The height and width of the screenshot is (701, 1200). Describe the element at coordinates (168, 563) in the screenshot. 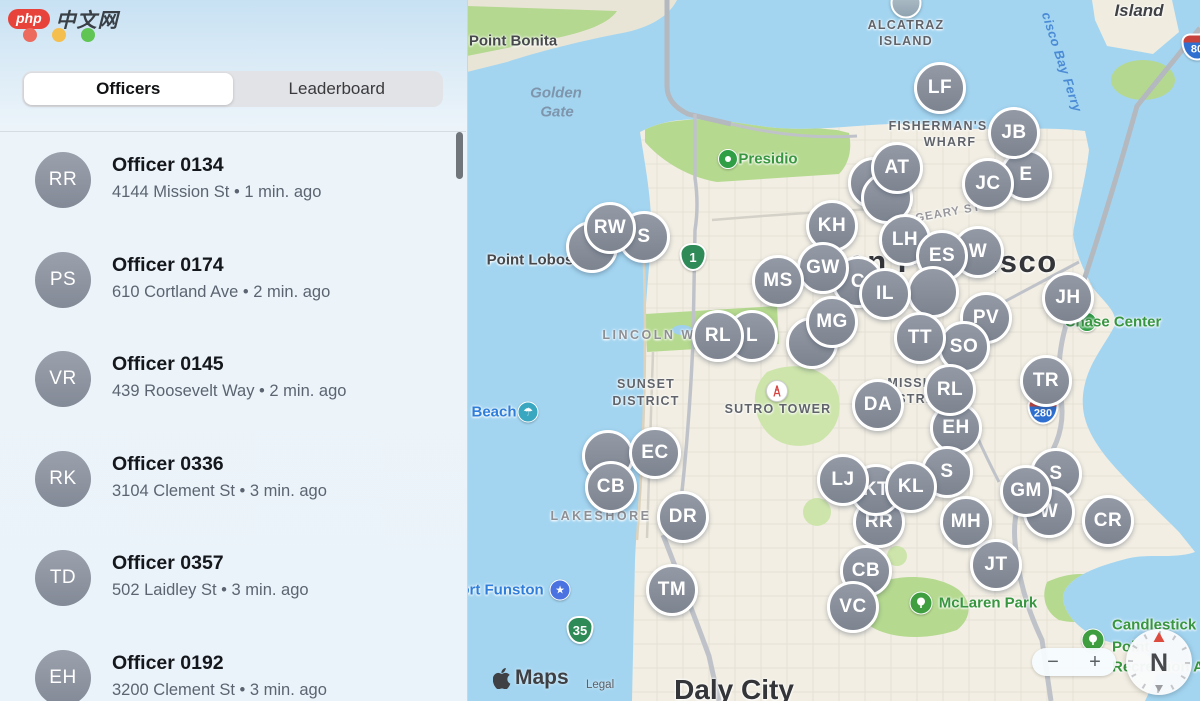

I see `officer-name: Officer 0357` at that location.